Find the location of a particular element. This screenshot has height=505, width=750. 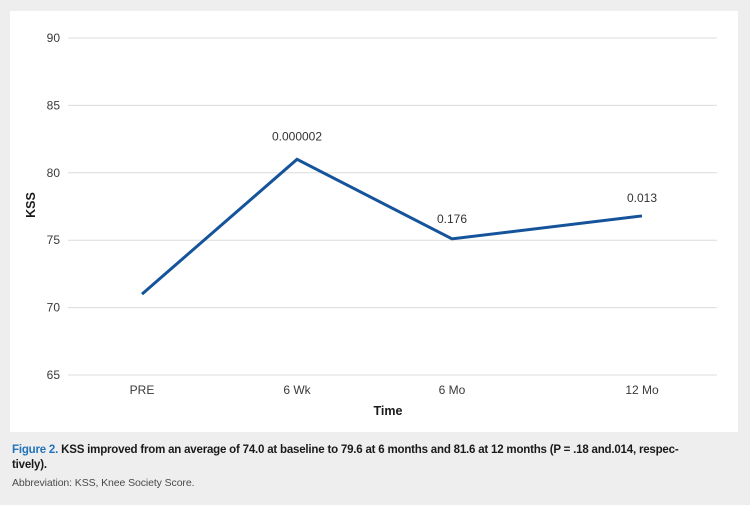

y-tick-label-80: 80 is located at coordinates (54, 173).